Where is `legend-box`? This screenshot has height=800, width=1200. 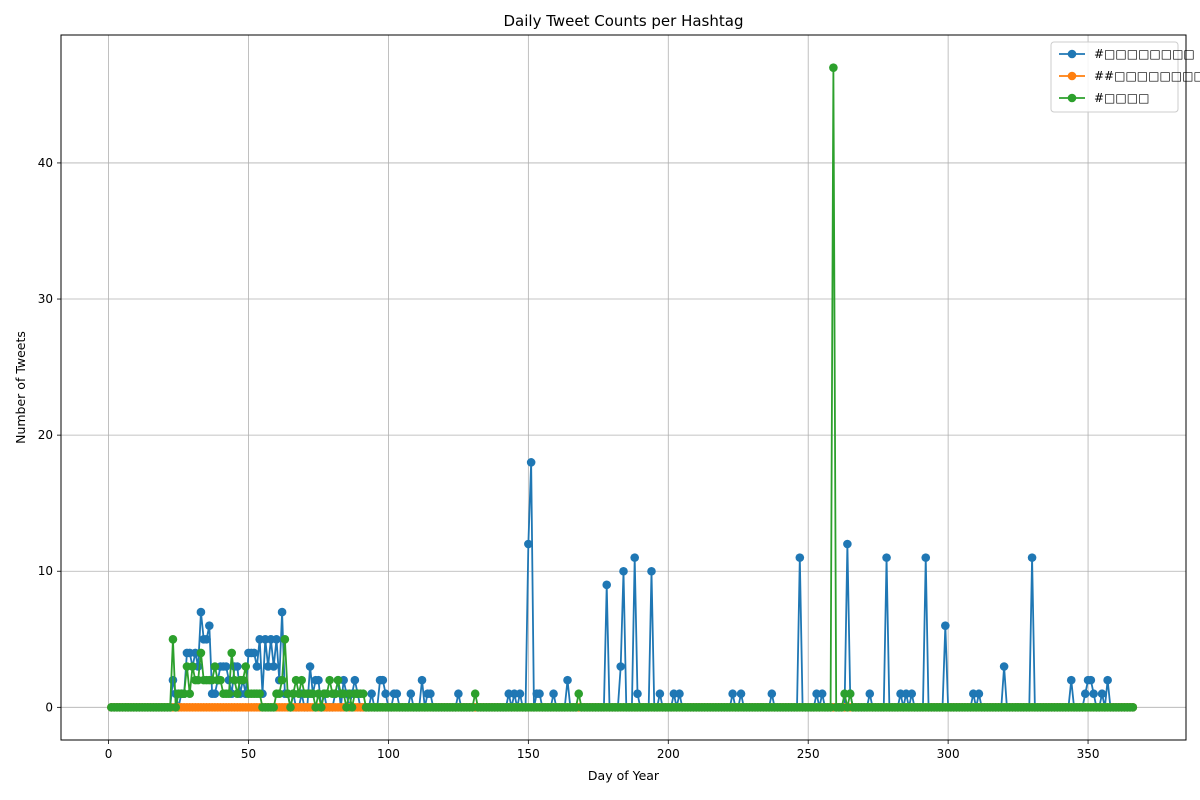 legend-box is located at coordinates (1114, 77).